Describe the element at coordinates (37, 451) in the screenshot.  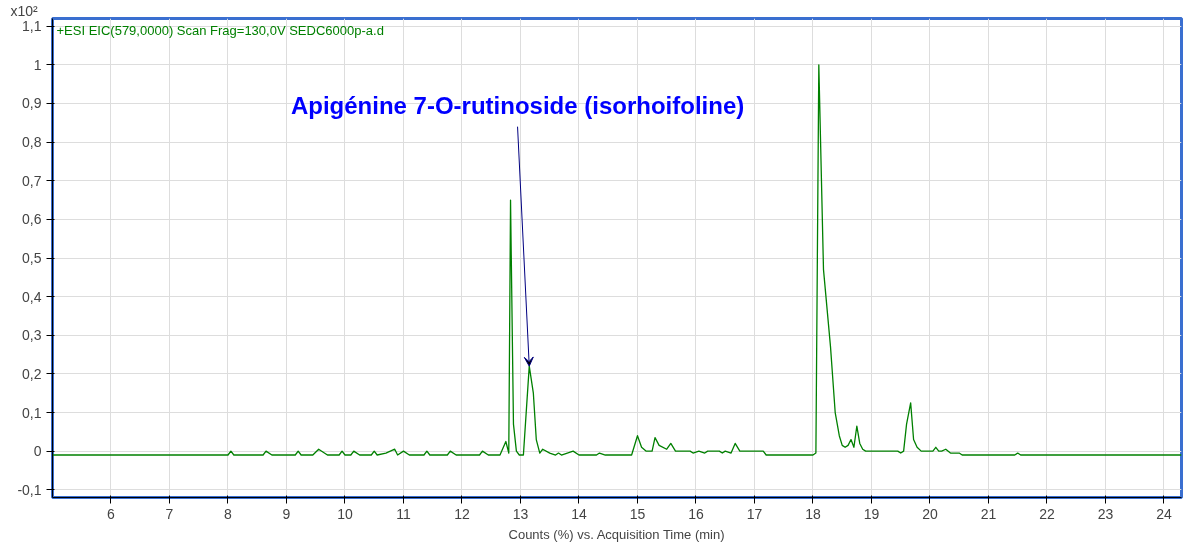
I see `y-tick-label: 0` at that location.